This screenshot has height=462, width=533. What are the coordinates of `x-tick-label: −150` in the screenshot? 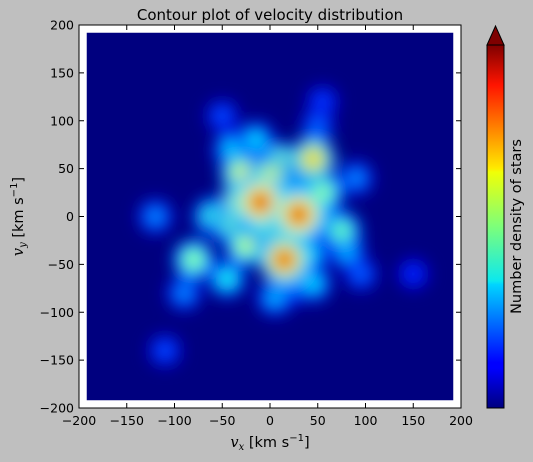 It's located at (127, 420).